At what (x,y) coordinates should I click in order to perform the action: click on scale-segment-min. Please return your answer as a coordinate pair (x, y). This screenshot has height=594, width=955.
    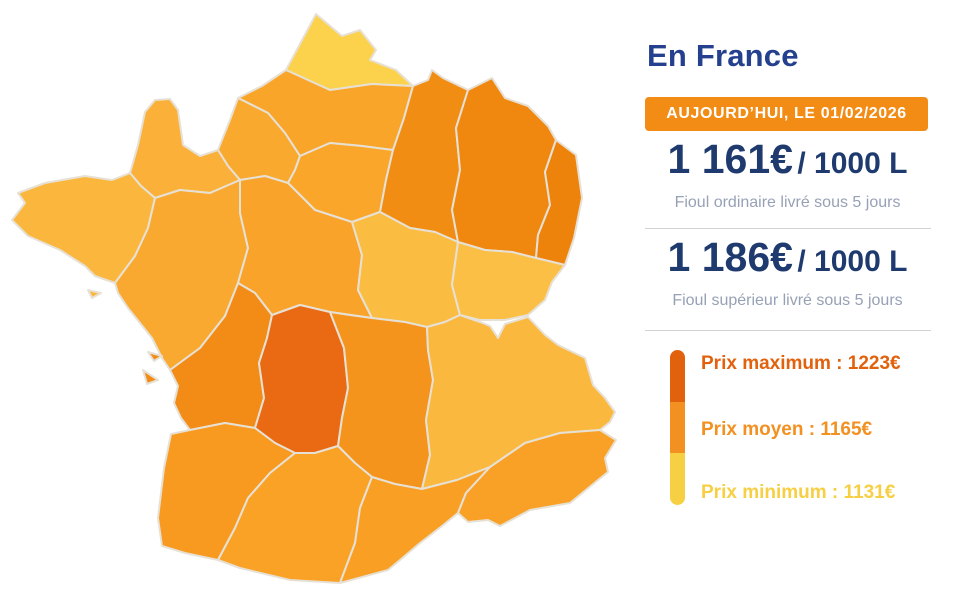
    Looking at the image, I should click on (677, 479).